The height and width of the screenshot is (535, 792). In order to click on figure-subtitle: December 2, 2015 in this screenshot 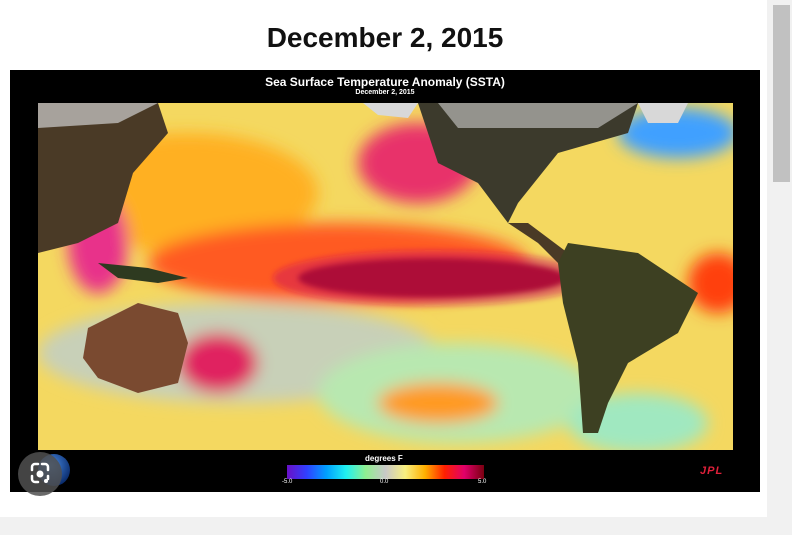, I will do `click(385, 92)`.